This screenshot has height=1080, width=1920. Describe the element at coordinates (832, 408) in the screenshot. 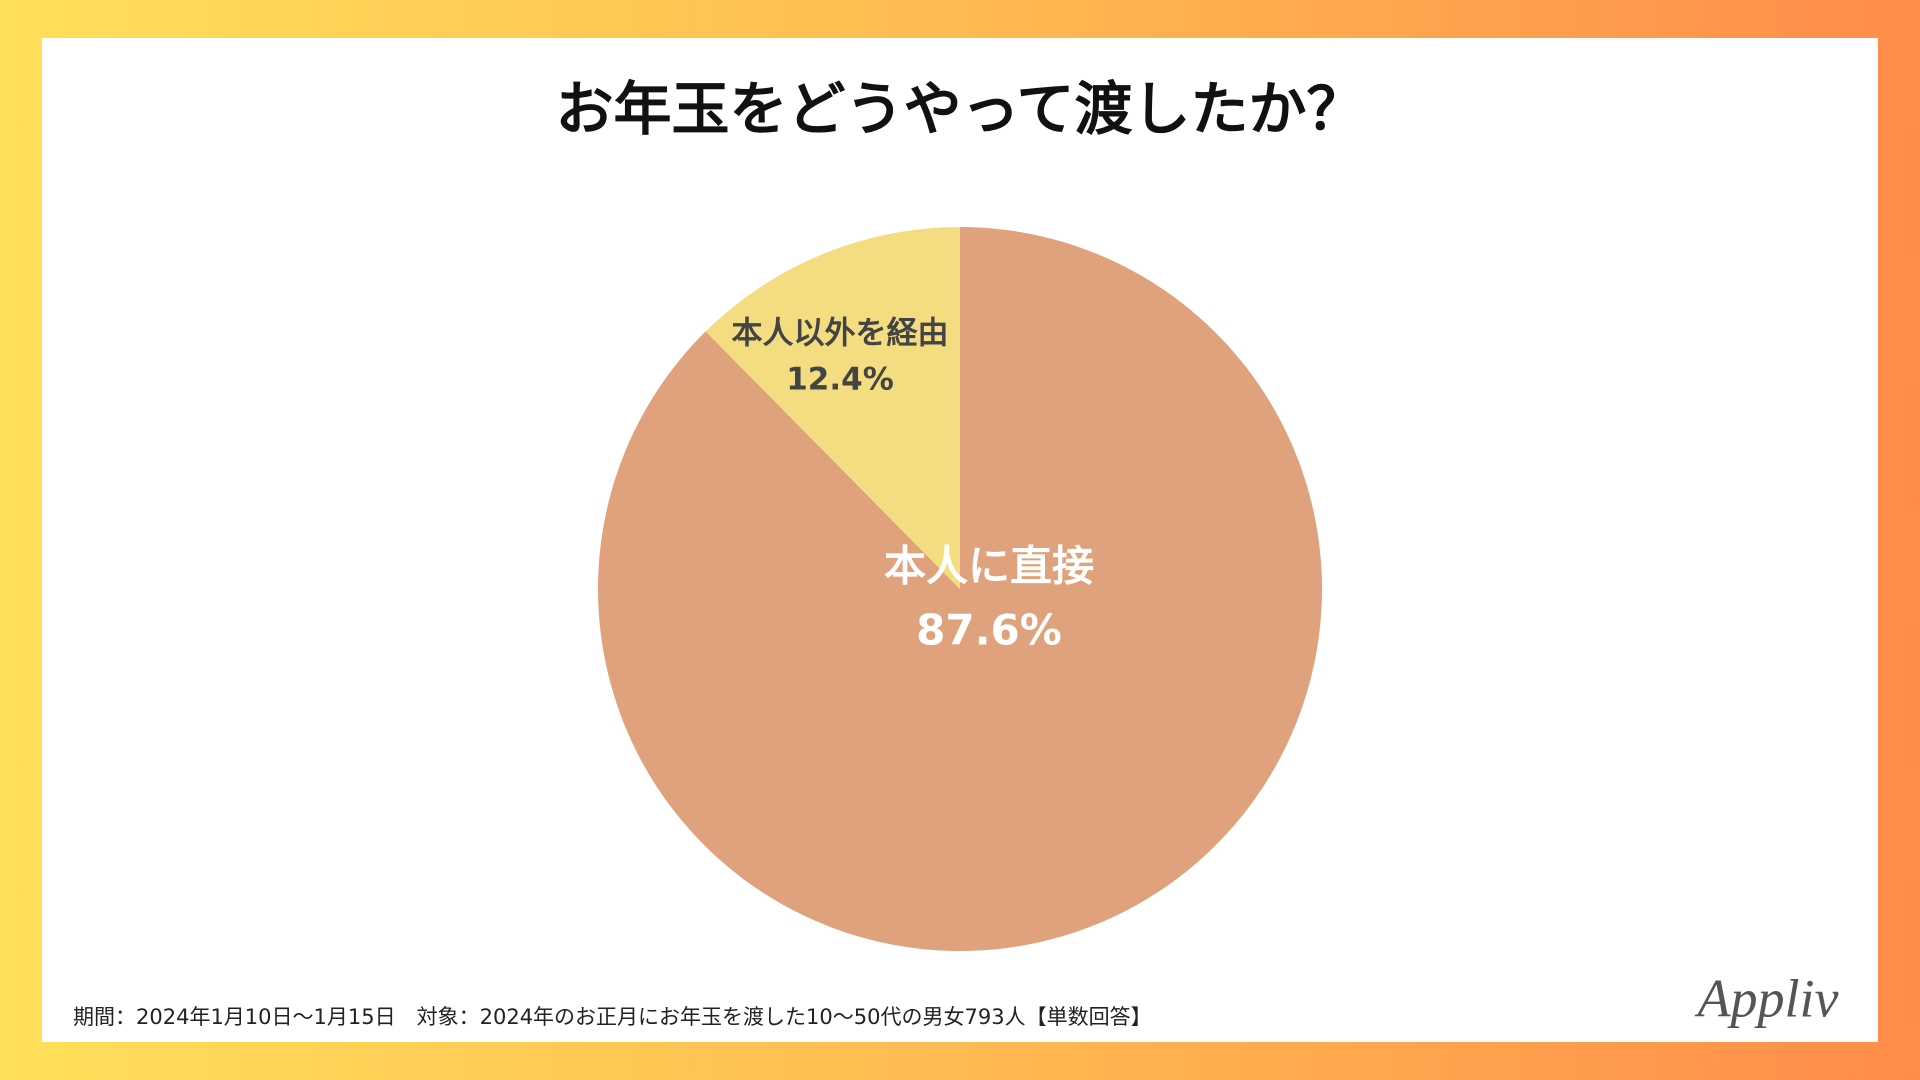

I see `pie-slice` at that location.